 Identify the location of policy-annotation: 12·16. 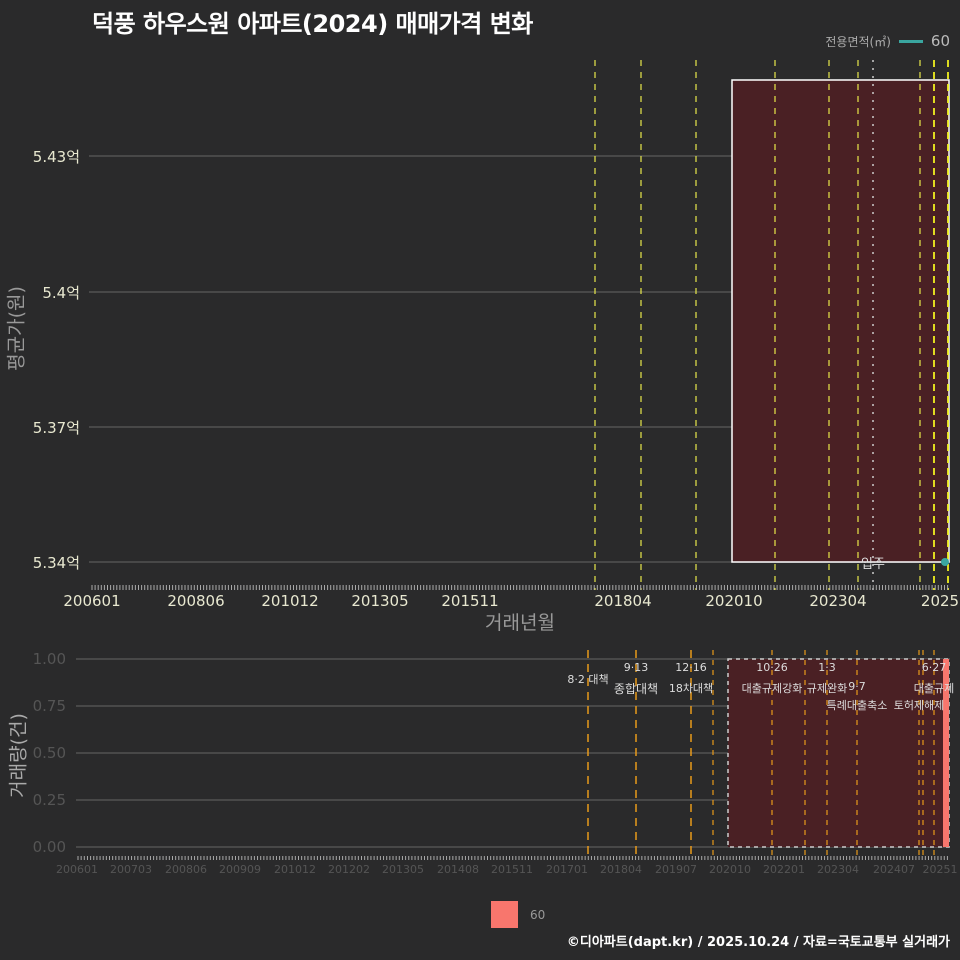
(691, 667).